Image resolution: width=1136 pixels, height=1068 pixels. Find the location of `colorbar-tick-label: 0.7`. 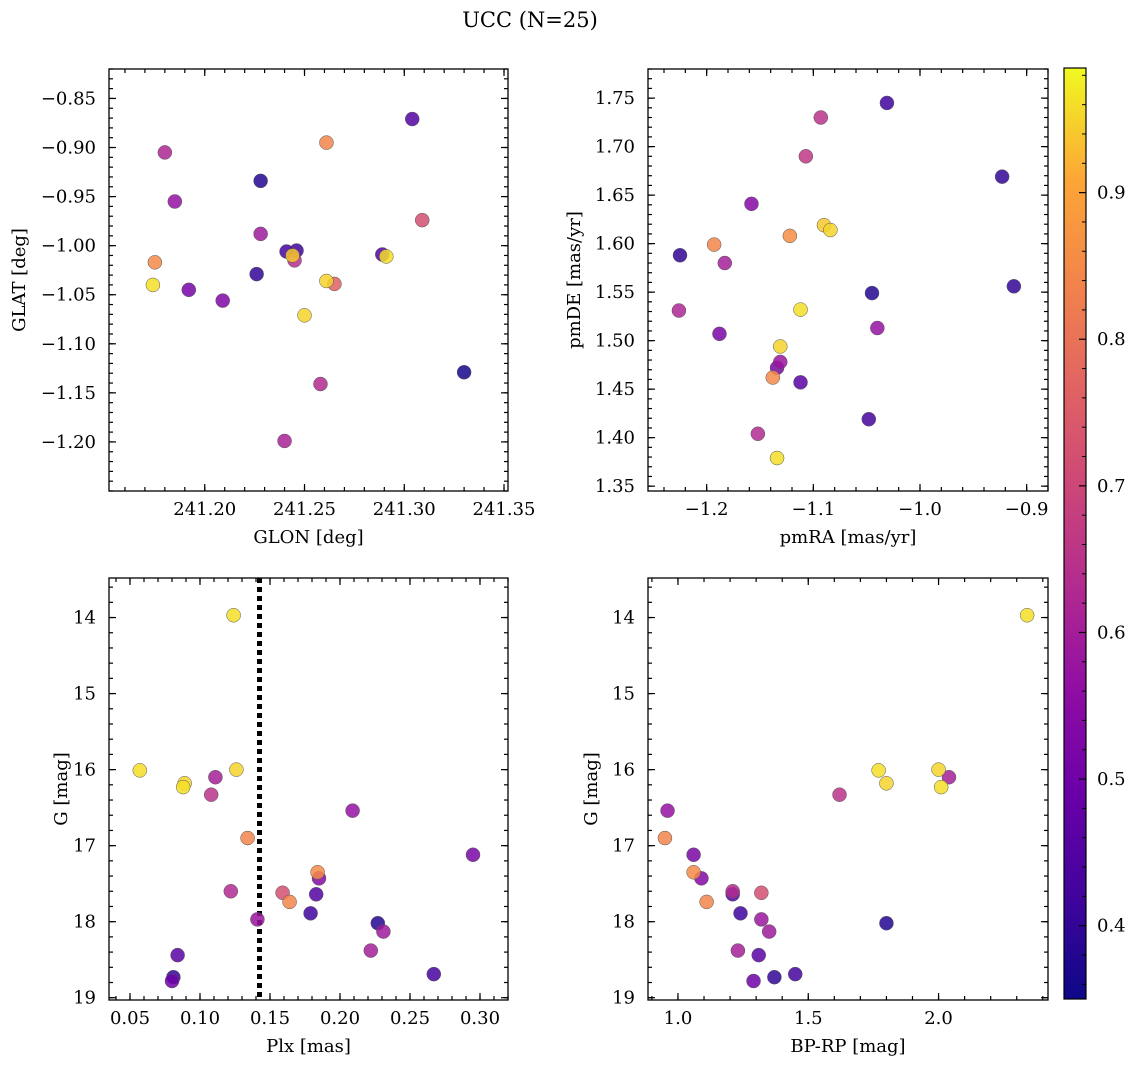

colorbar-tick-label: 0.7 is located at coordinates (1111, 486).